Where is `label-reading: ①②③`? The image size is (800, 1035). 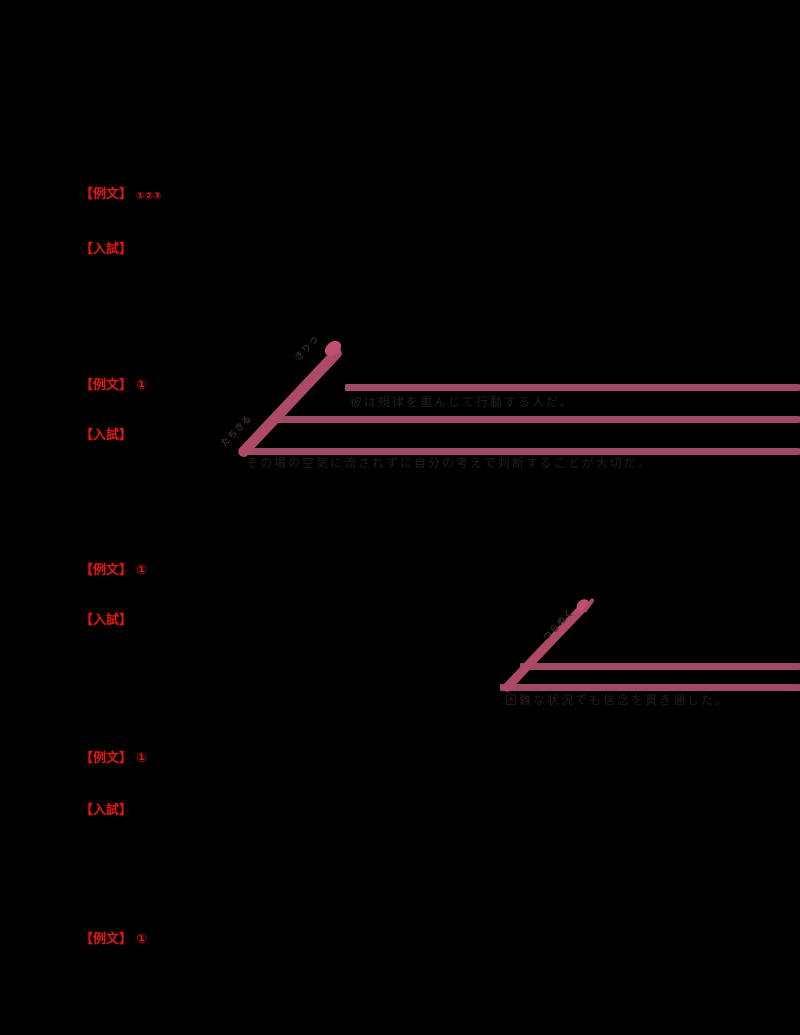
label-reading: ①②③ is located at coordinates (149, 196).